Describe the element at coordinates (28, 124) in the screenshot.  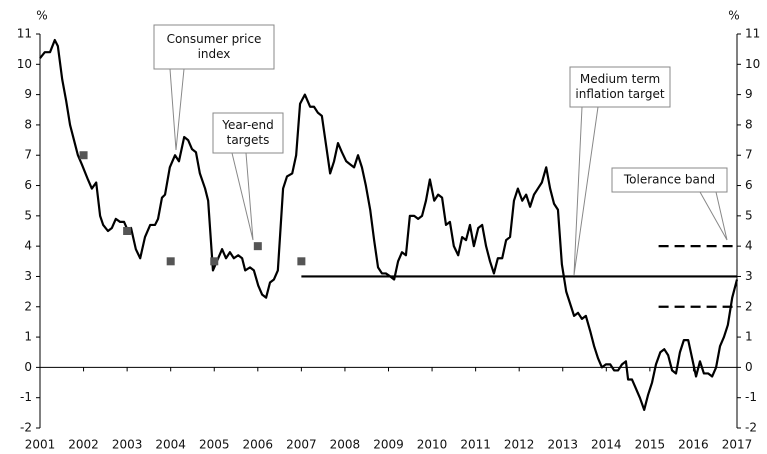
I see `y-tick-label: 8` at that location.